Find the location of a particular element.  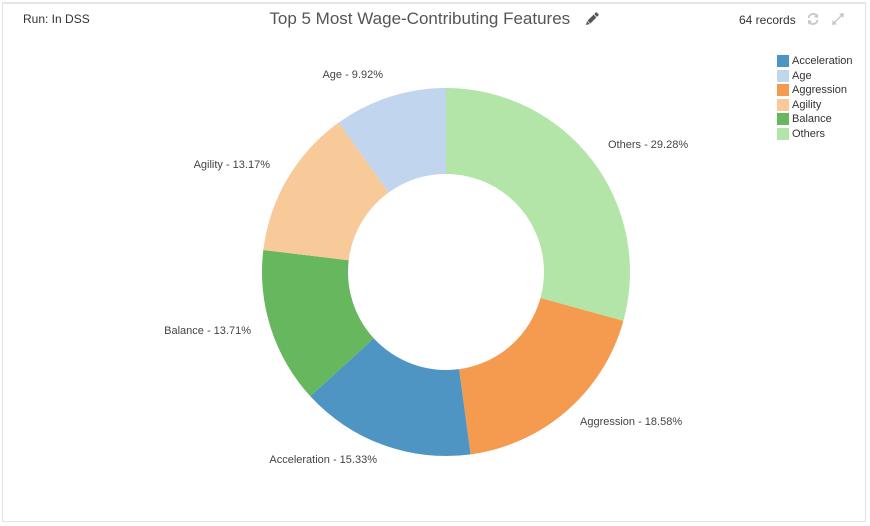

donut-slice-balance is located at coordinates (318, 323).